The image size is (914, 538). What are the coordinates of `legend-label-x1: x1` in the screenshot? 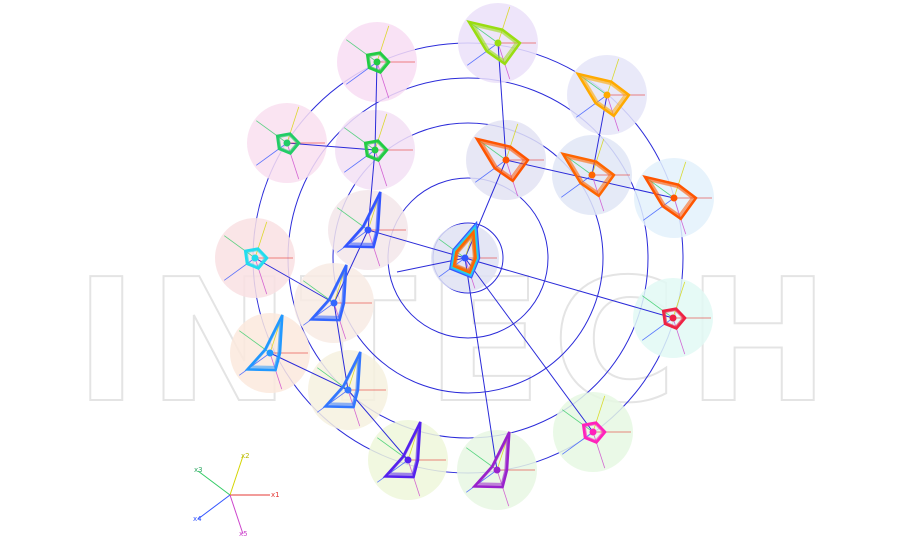 It's located at (275, 495).